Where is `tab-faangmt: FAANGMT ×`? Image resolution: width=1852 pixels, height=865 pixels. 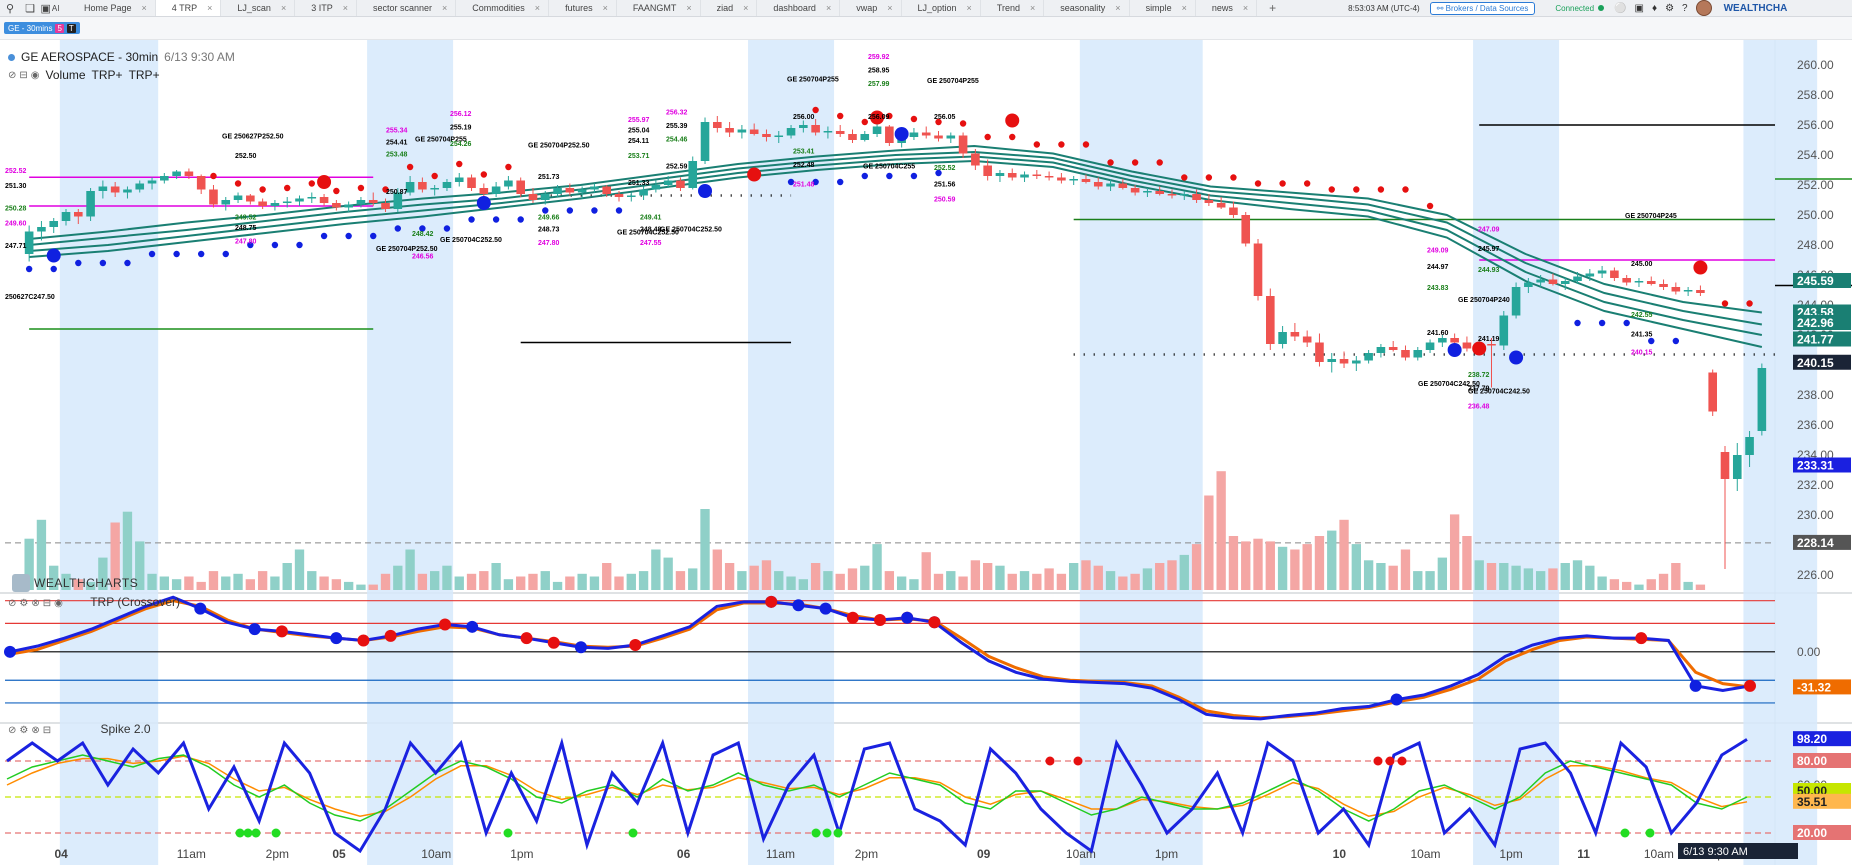
tab-faangmt: FAANGMT × is located at coordinates (659, 8).